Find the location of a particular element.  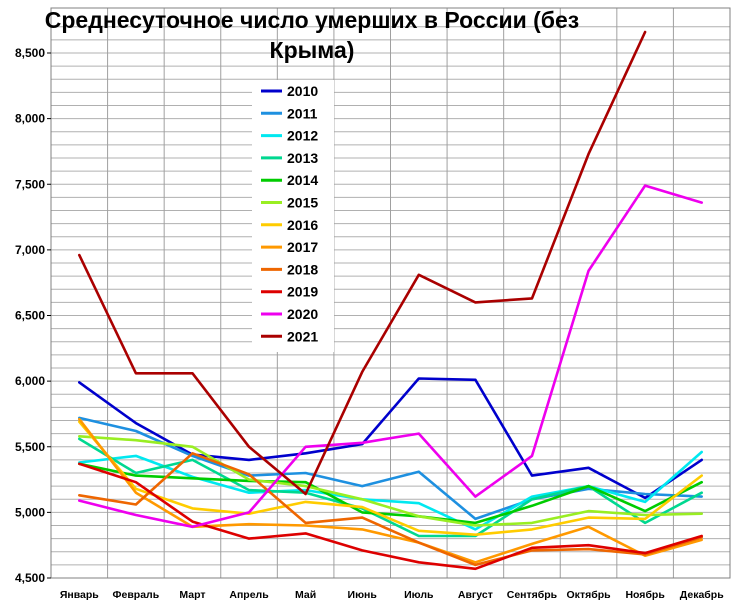

legend-label-2015: 2015 is located at coordinates (302, 203).